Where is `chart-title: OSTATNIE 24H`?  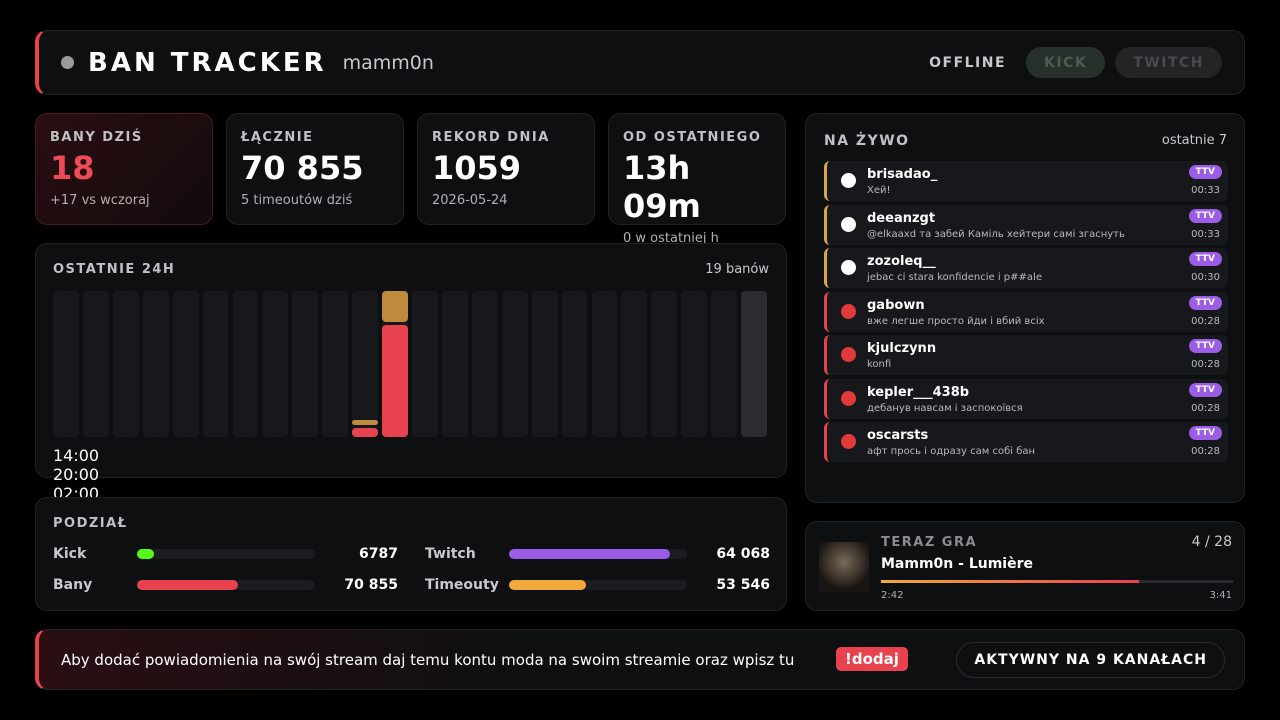
chart-title: OSTATNIE 24H is located at coordinates (114, 269).